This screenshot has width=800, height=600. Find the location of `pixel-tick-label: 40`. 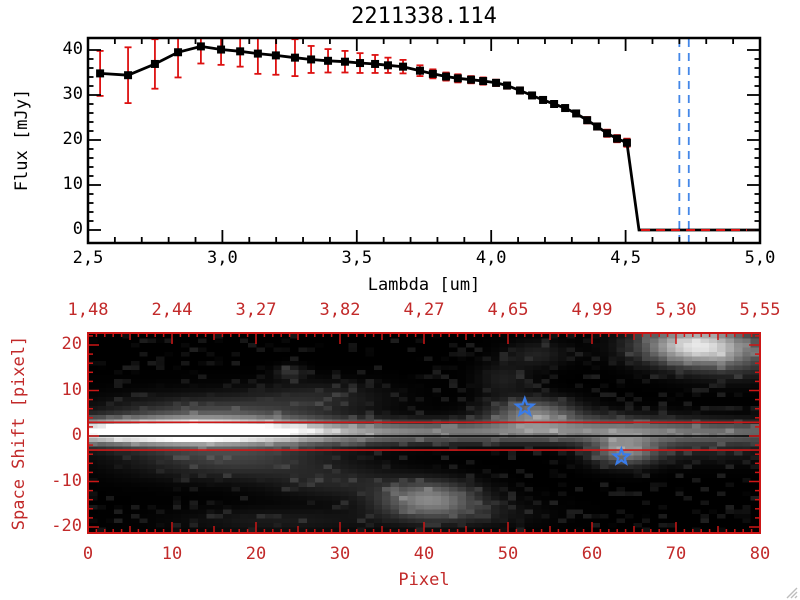

pixel-tick-label: 40 is located at coordinates (424, 554).